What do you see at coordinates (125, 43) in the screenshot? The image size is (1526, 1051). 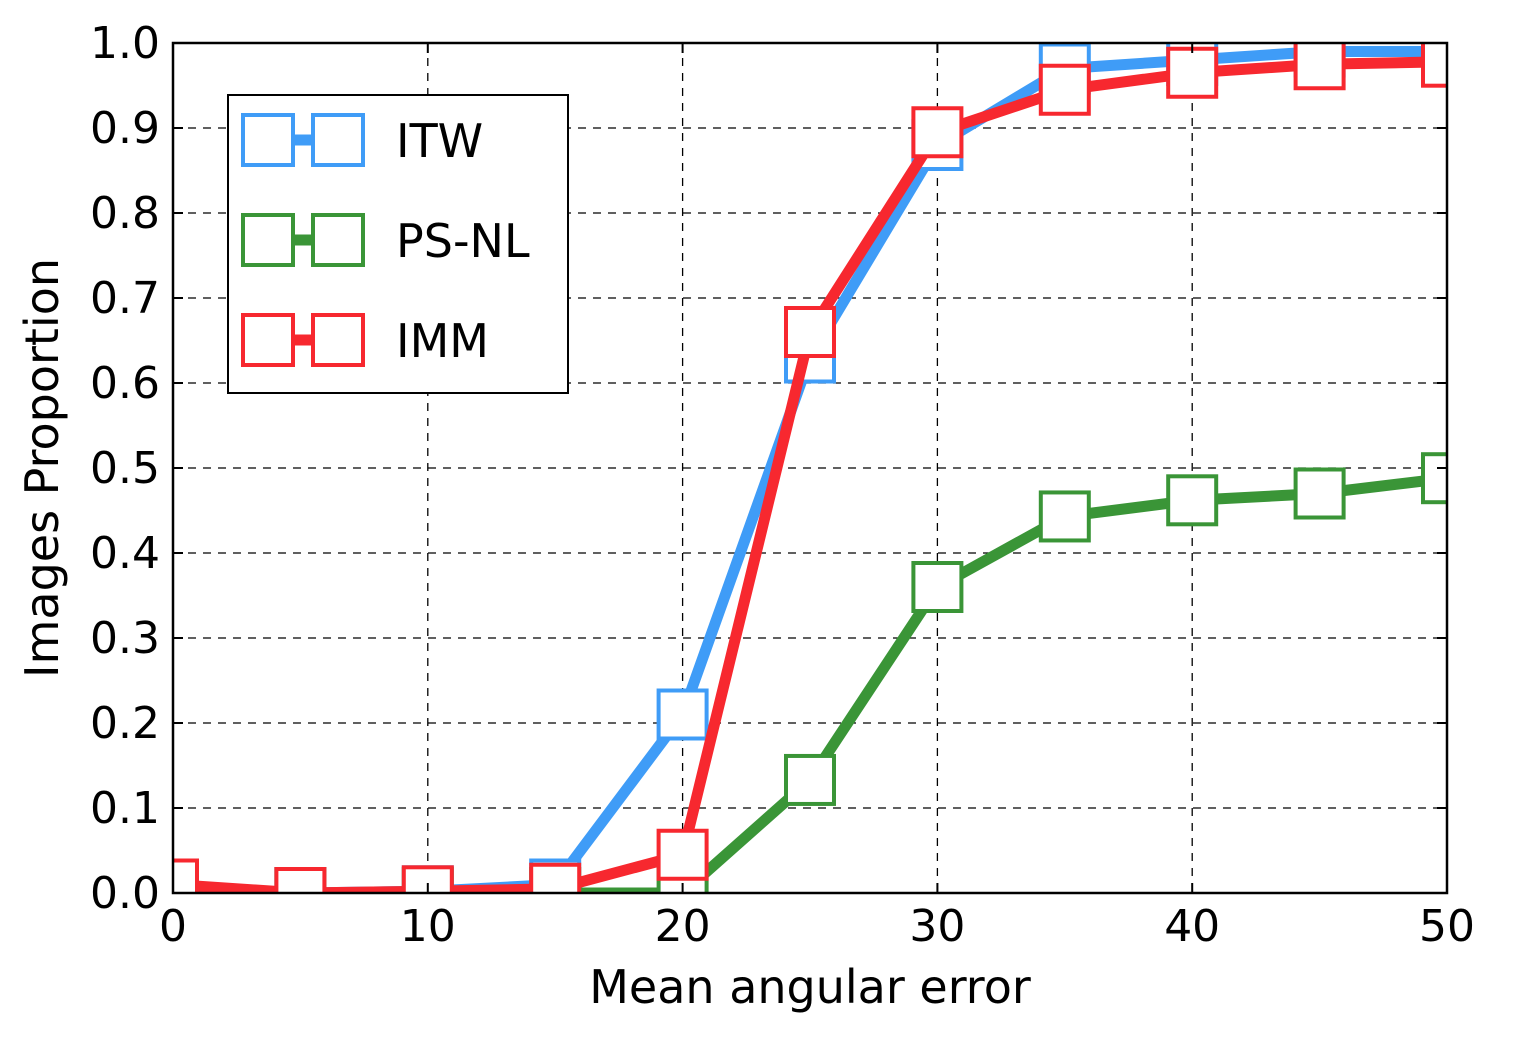 I see `y-tick-label: 1.0` at bounding box center [125, 43].